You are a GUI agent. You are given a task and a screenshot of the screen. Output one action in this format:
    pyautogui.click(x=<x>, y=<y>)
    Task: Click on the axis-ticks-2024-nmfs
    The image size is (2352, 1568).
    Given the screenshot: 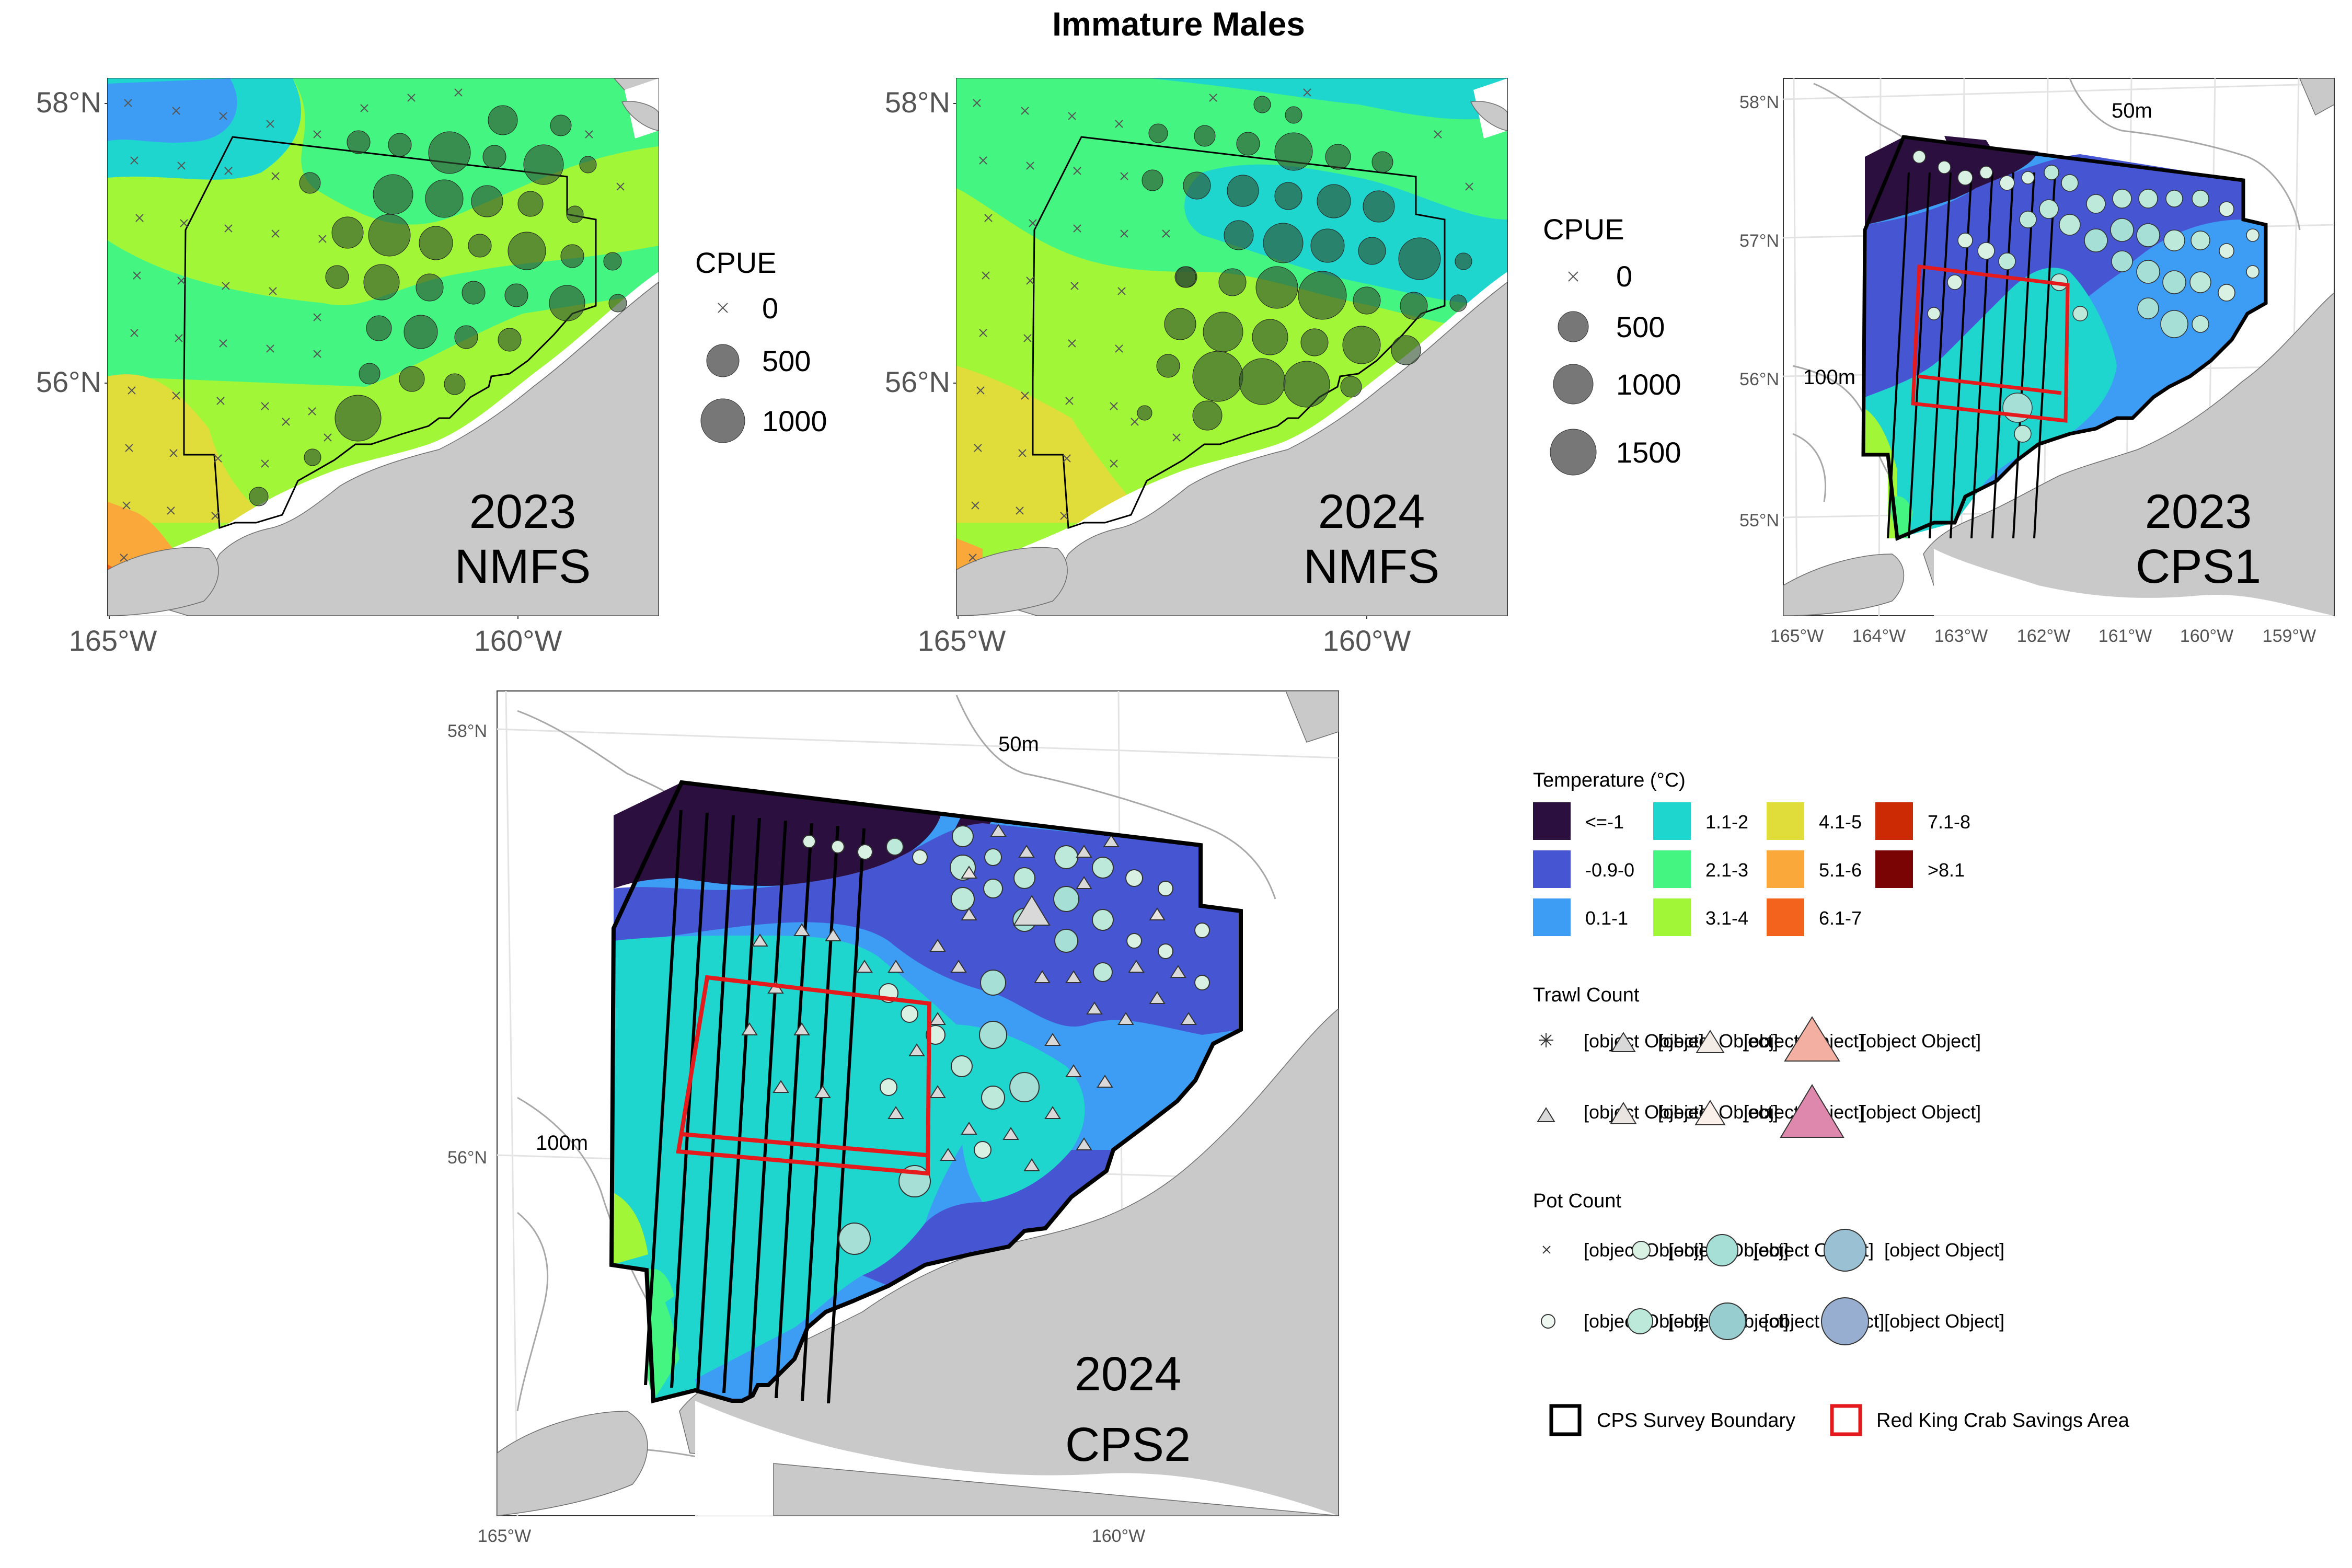 What is the action you would take?
    pyautogui.click(x=1160, y=361)
    